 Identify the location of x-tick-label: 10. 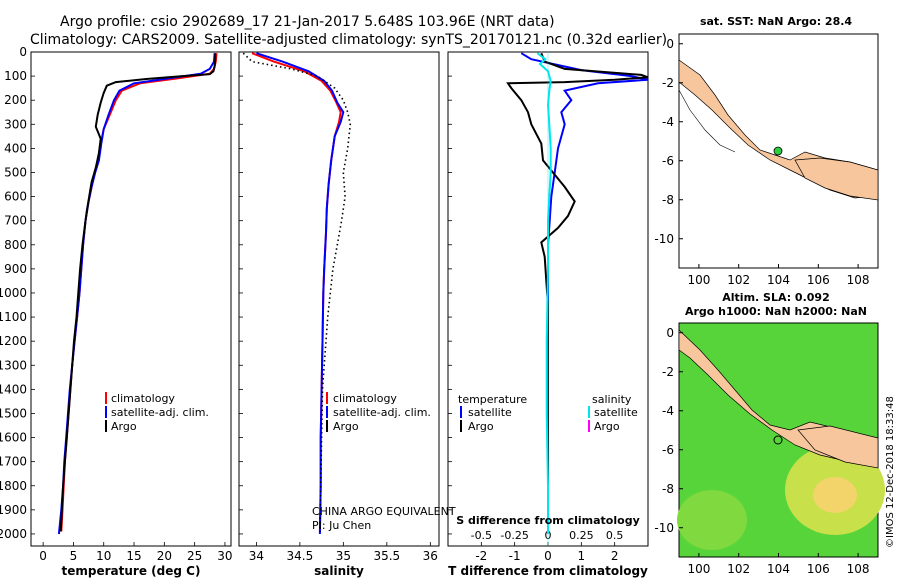
(103, 556).